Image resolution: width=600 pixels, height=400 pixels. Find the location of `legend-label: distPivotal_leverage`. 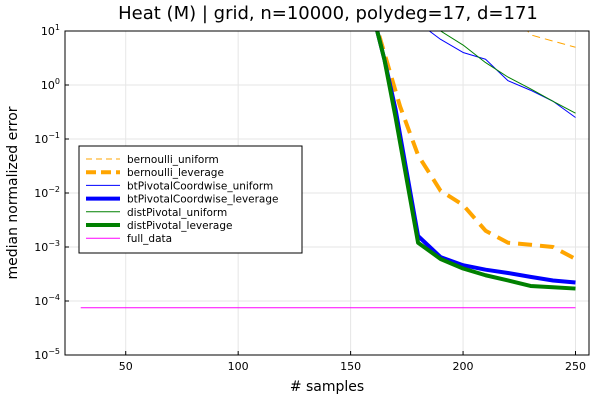

legend-label: distPivotal_leverage is located at coordinates (179, 226).